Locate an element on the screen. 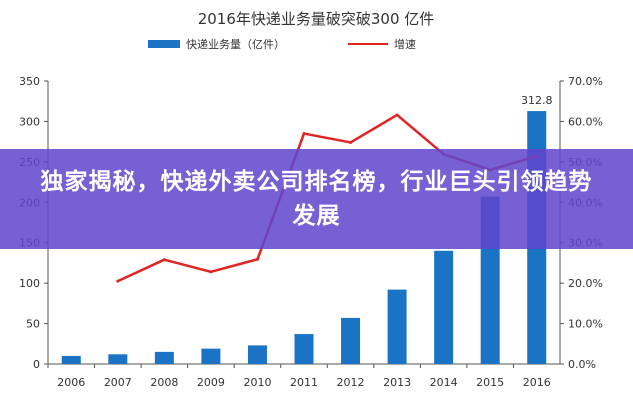  legend-label-line: 增速 is located at coordinates (405, 44).